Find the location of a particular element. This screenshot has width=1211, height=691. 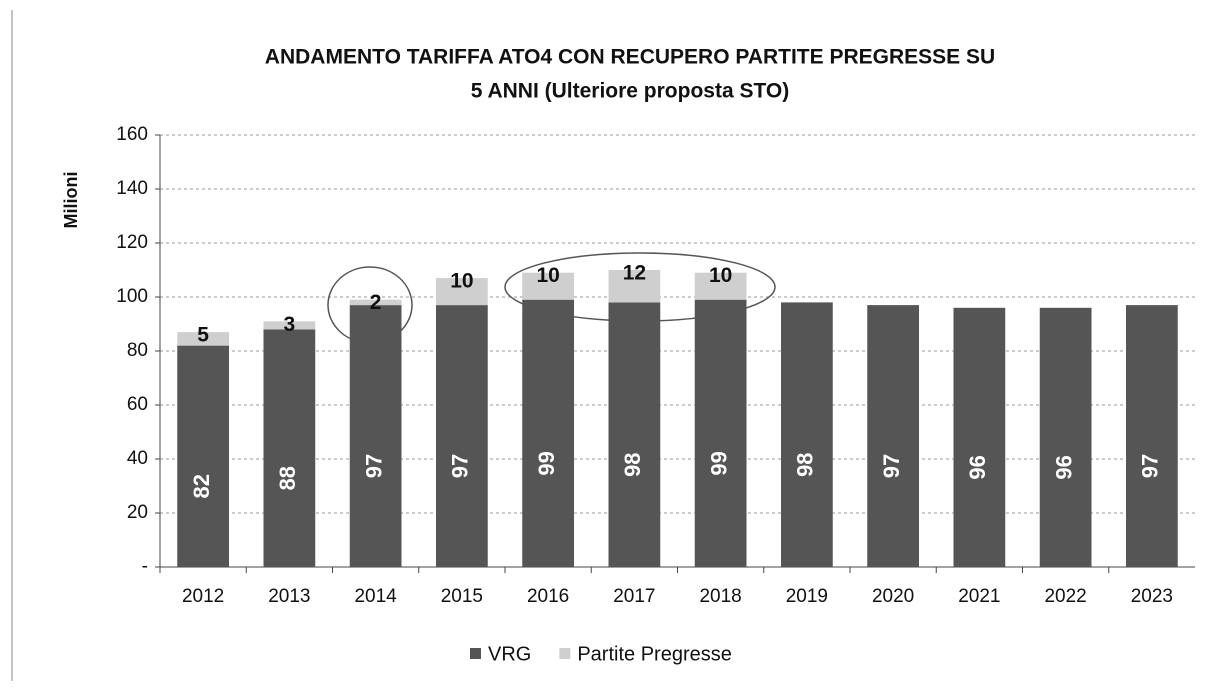

x-tick-label: 2012 is located at coordinates (203, 596).